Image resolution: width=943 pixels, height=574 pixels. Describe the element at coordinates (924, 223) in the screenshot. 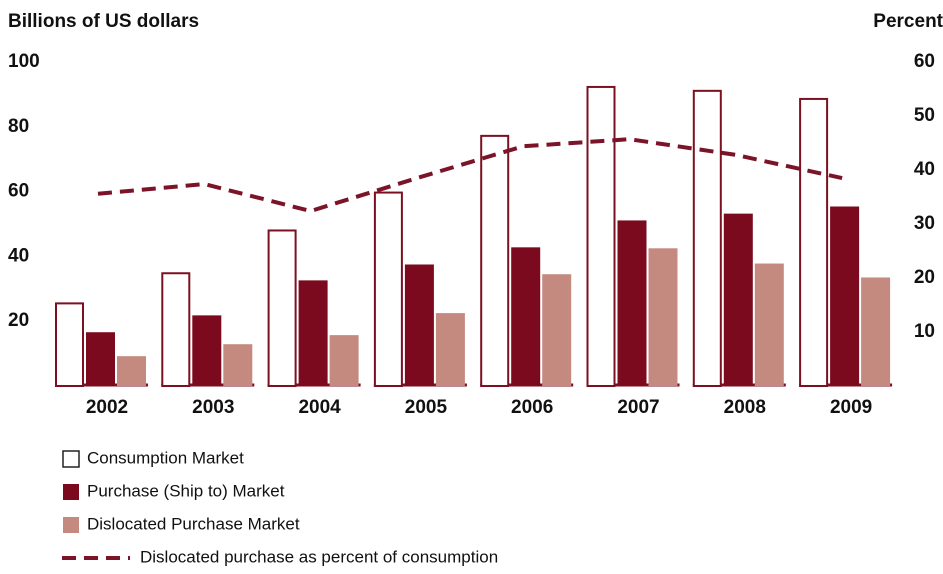

I see `y2-tick-label: 30` at that location.